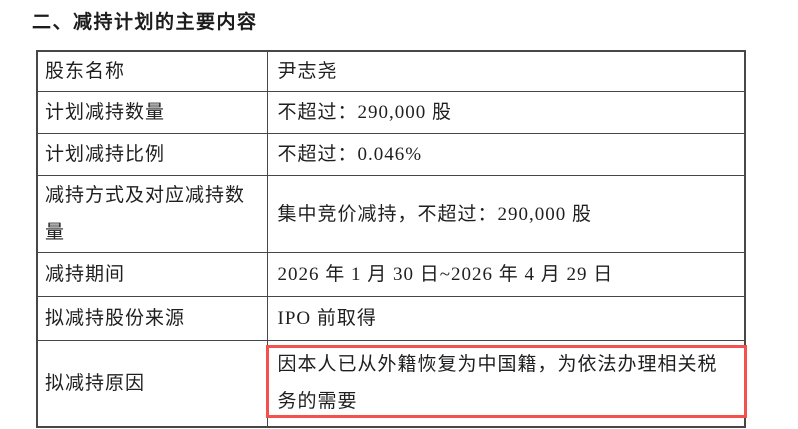 This screenshot has width=798, height=429. What do you see at coordinates (506, 274) in the screenshot?
I see `row-value: 2026 年 1 月 30 日~2026 年 4 月 29 日` at bounding box center [506, 274].